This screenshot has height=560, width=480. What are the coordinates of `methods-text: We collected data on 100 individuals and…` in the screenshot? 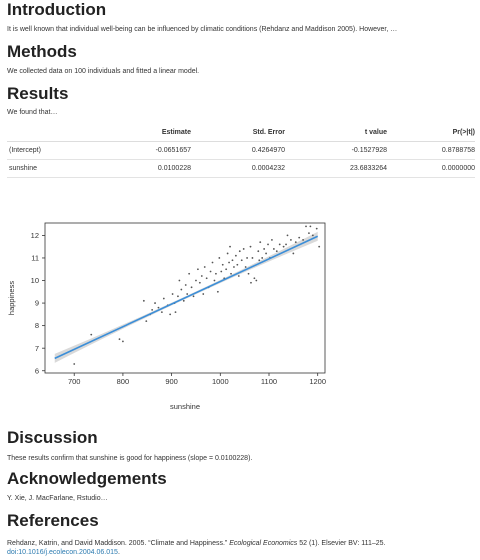 It's located at (103, 71).